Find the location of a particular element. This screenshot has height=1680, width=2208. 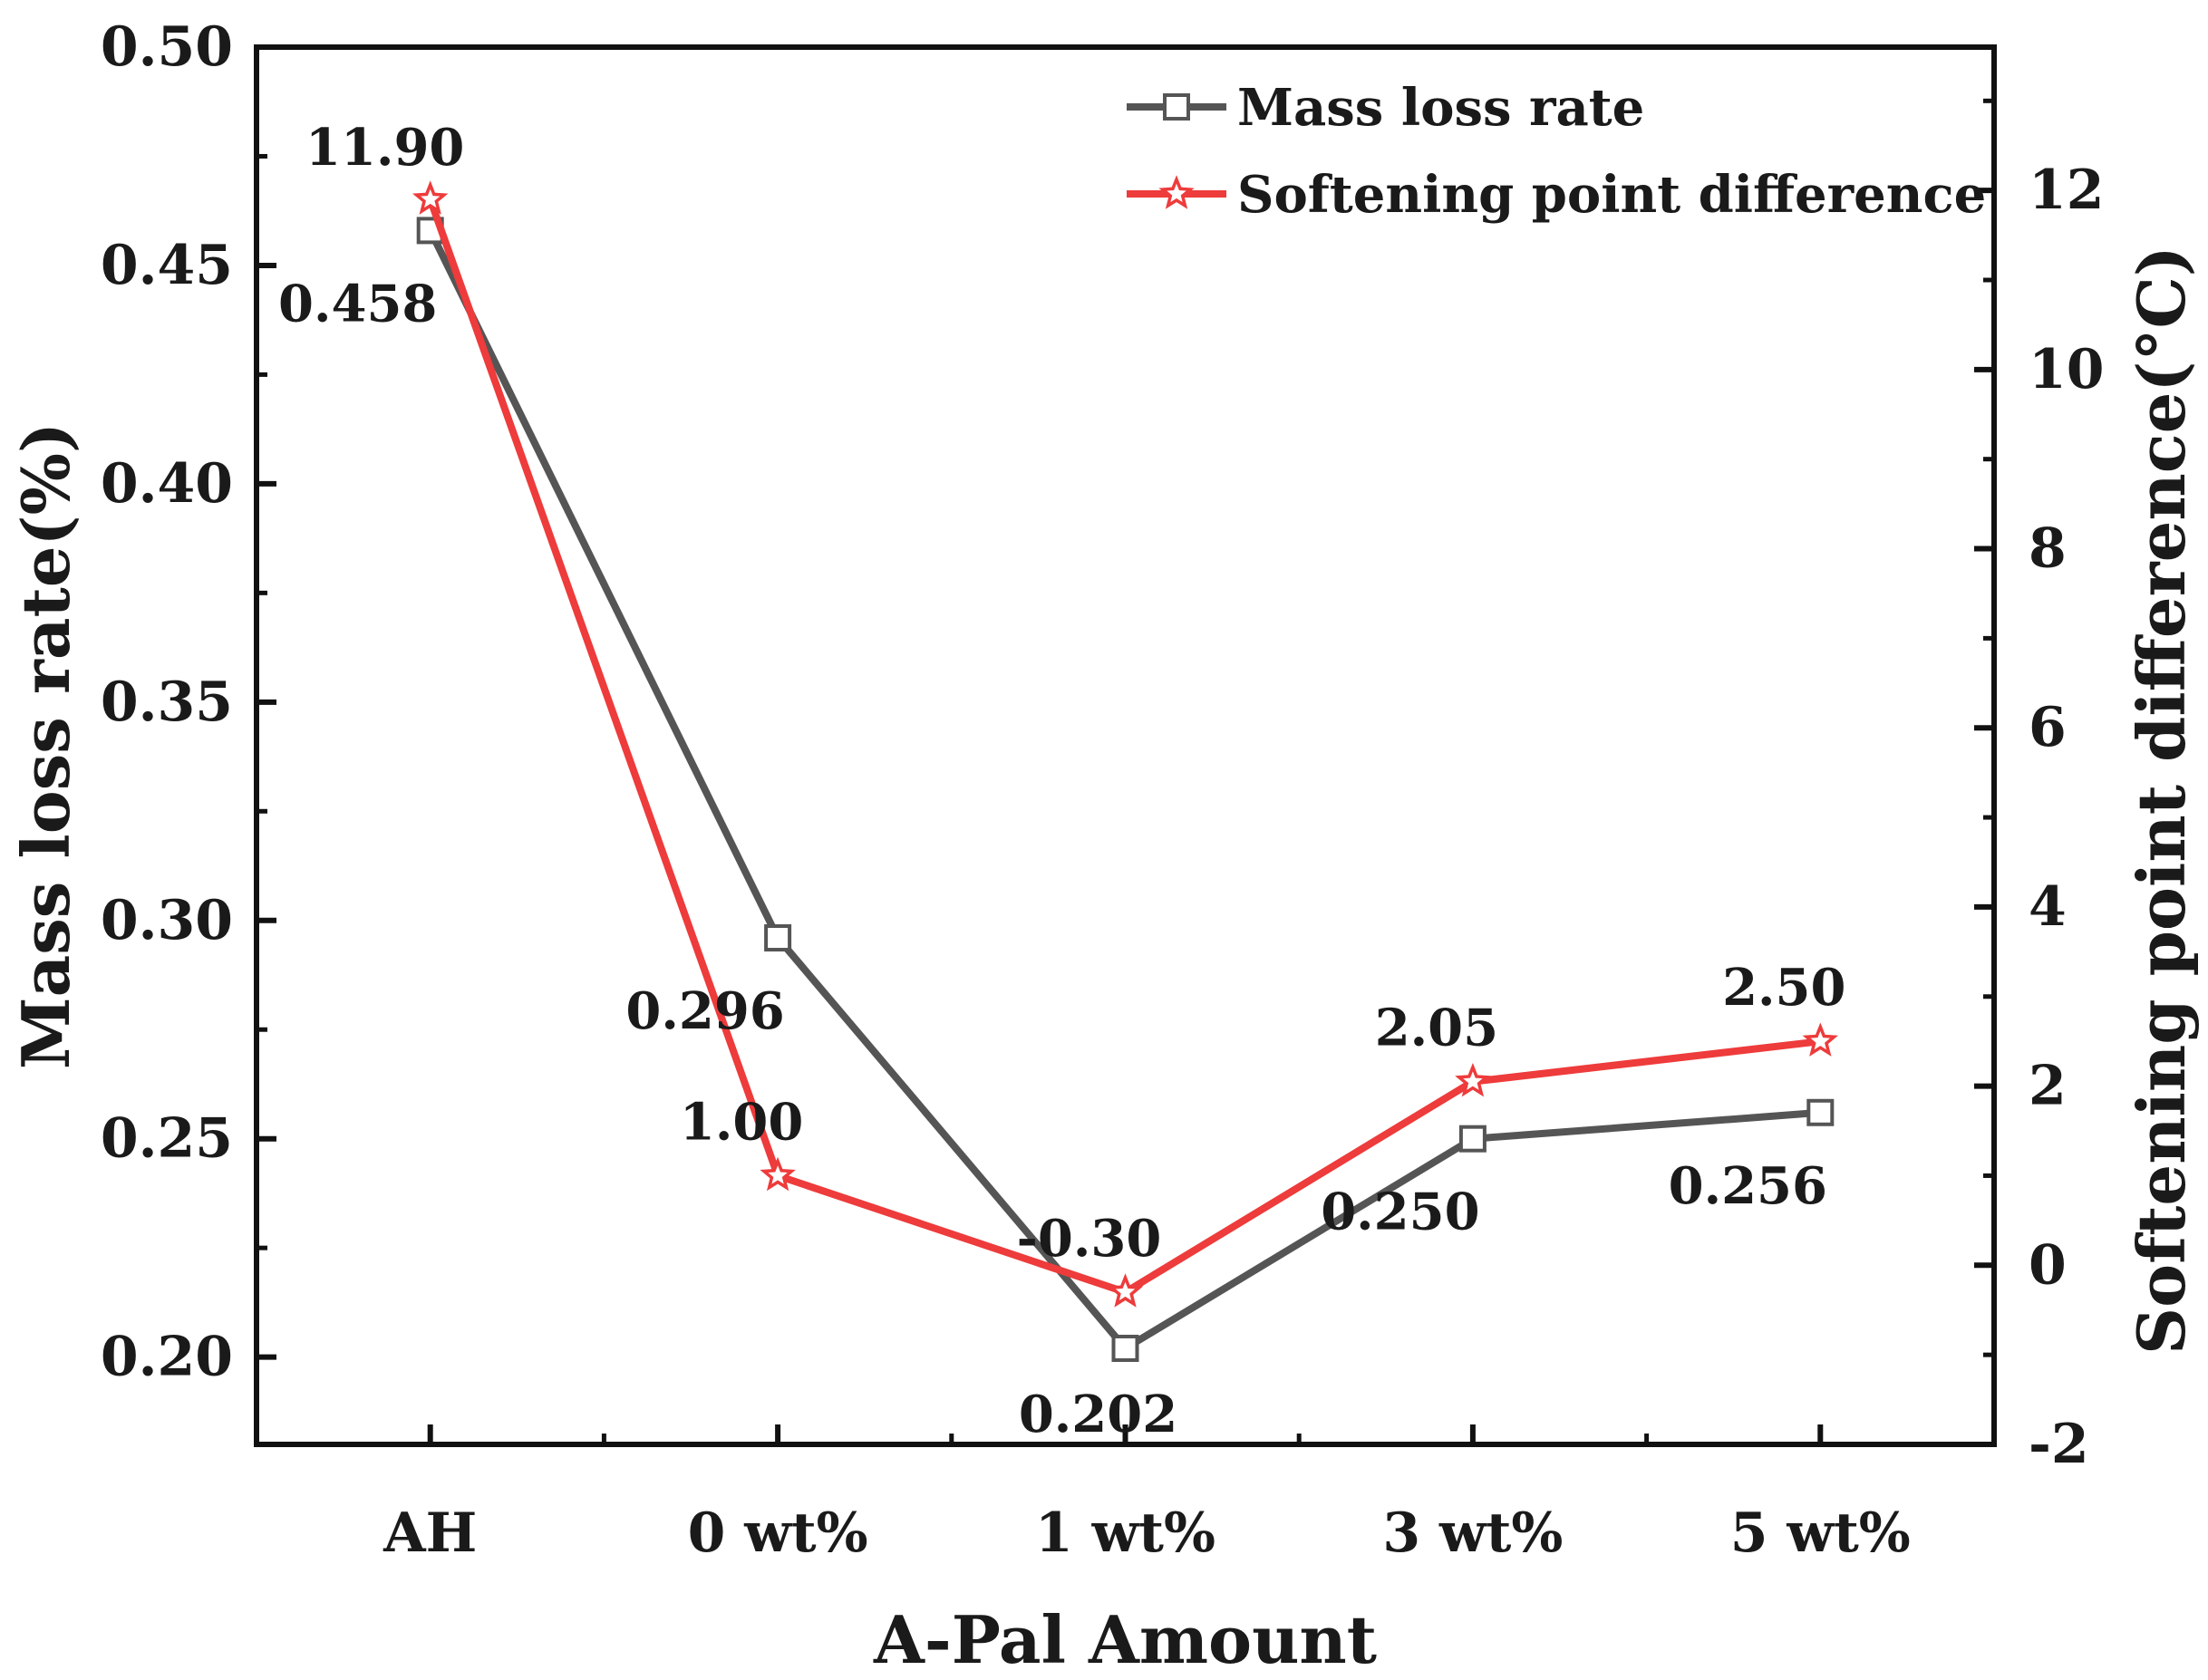

mass-loss-data-label: 0.250 is located at coordinates (1400, 1213).